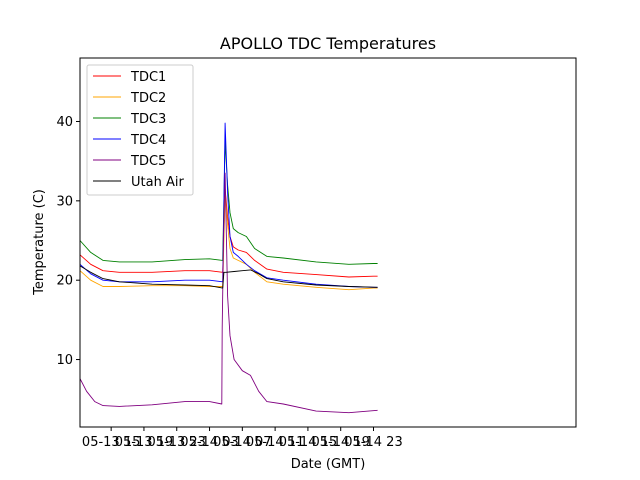 The width and height of the screenshot is (640, 480). What do you see at coordinates (64, 201) in the screenshot?
I see `y-tick-label: 30` at bounding box center [64, 201].